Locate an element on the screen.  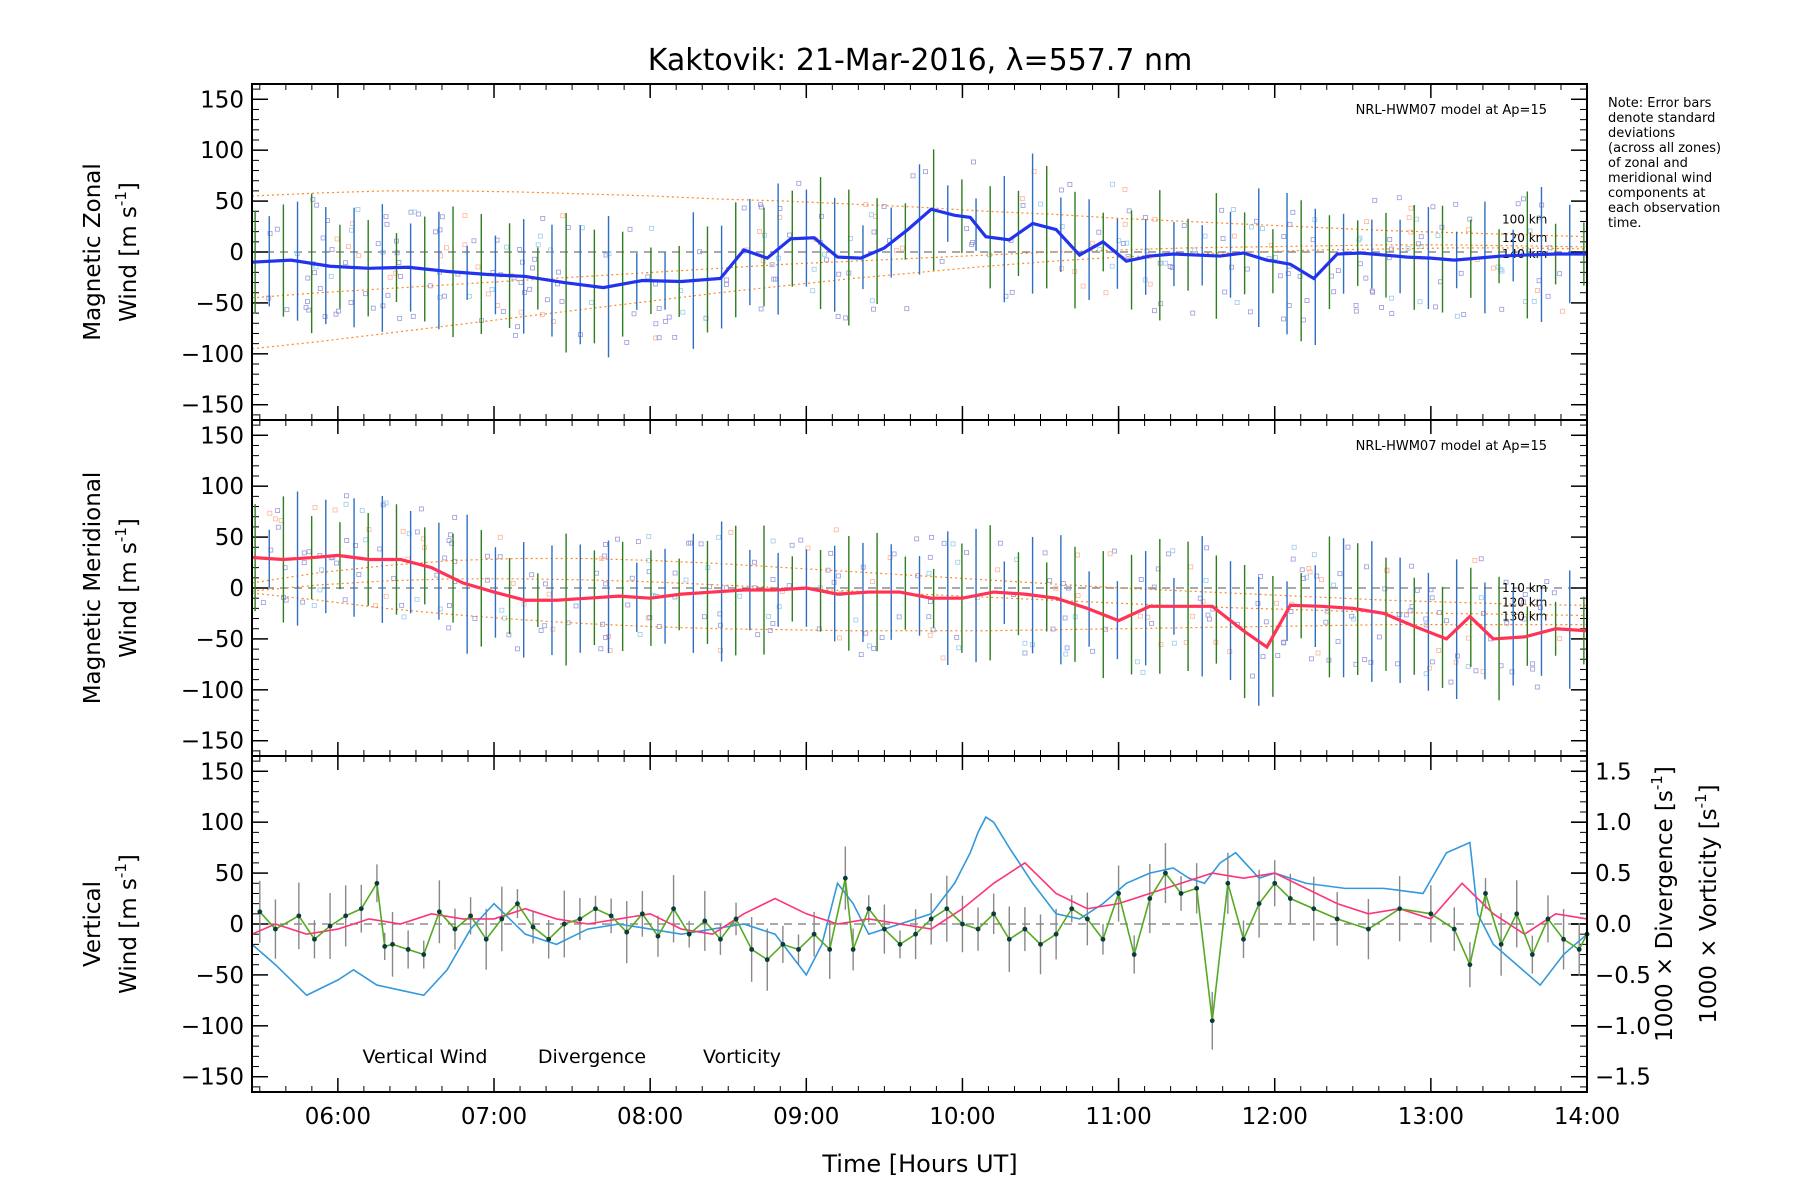
x-axis-label: Time [Hours UT] is located at coordinates (919, 1164).